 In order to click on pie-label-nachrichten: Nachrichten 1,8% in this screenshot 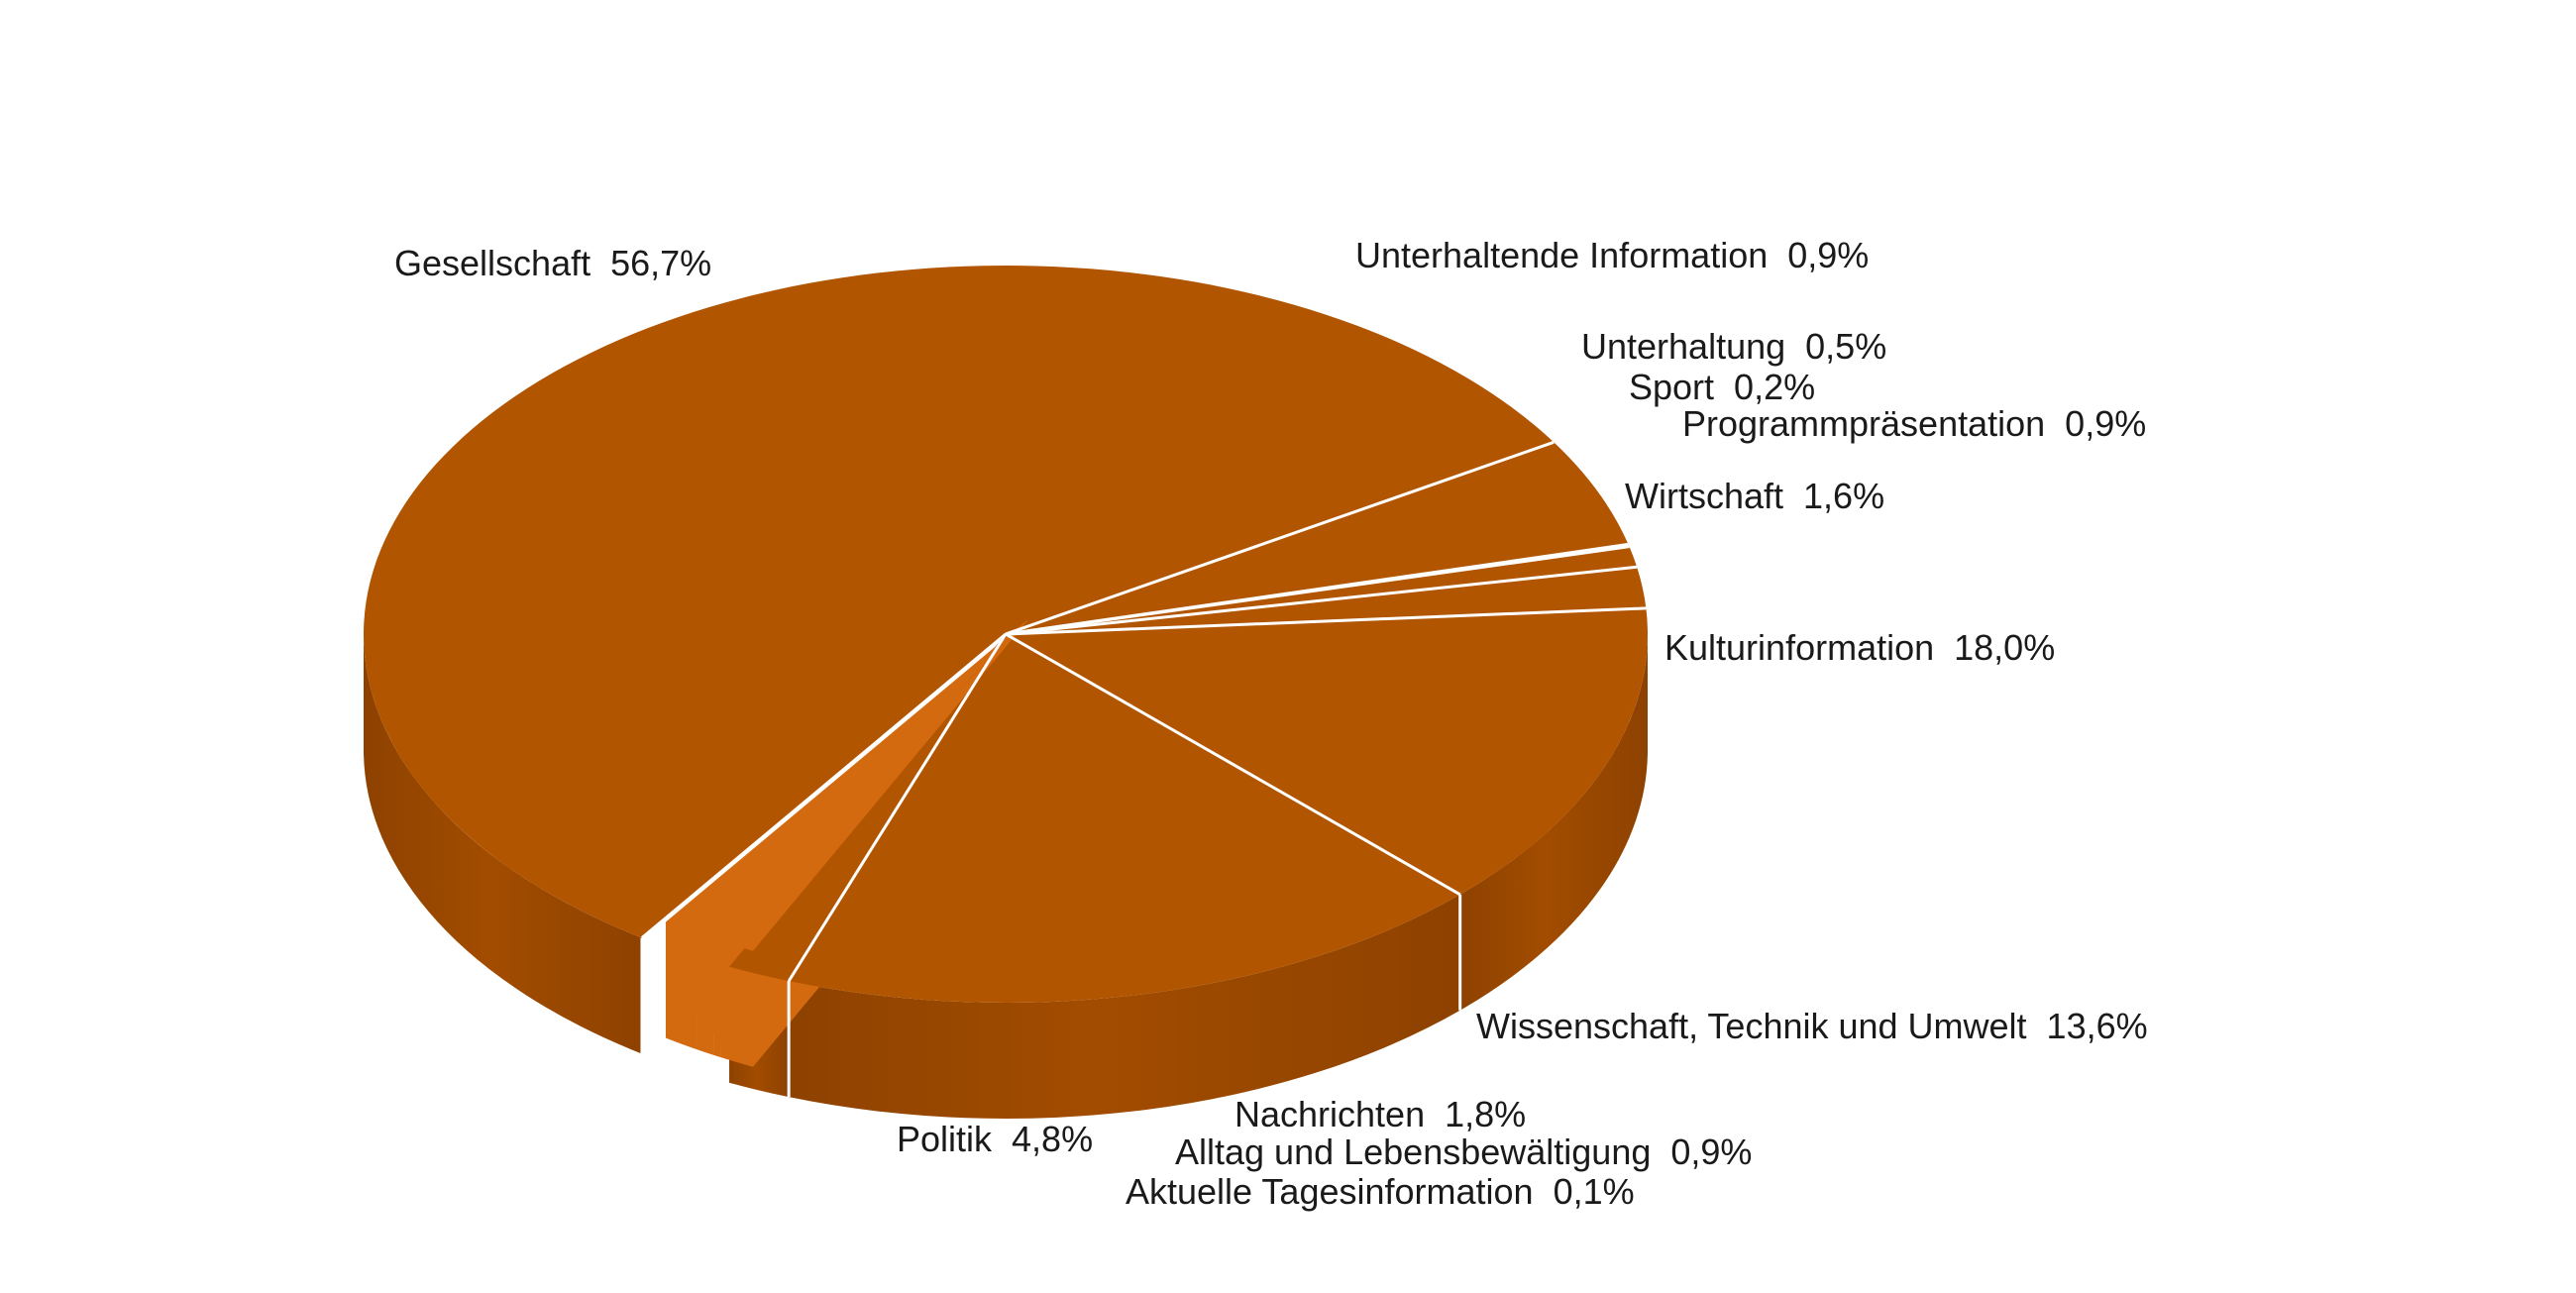, I will do `click(1380, 1114)`.